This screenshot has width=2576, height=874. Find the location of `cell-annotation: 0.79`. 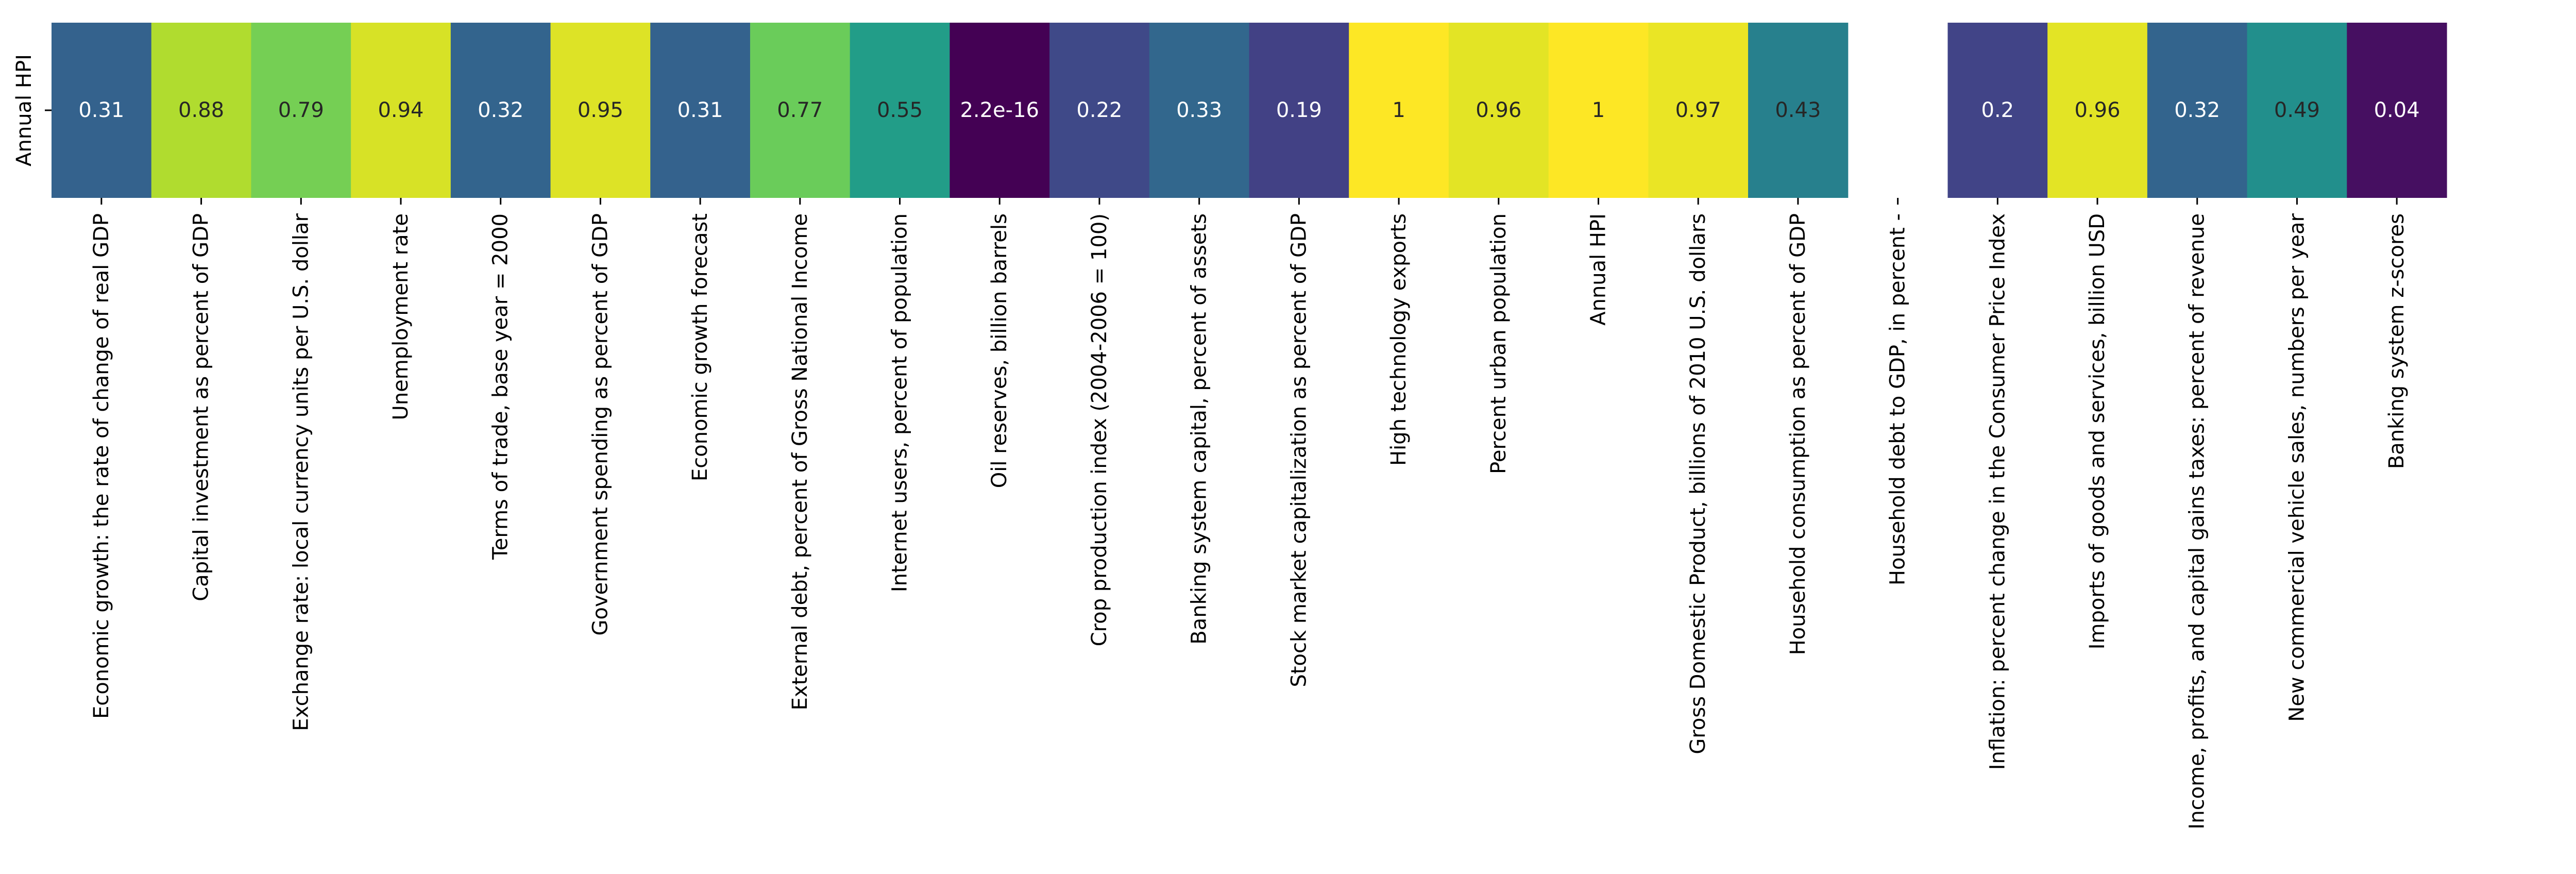

cell-annotation: 0.79 is located at coordinates (301, 110).